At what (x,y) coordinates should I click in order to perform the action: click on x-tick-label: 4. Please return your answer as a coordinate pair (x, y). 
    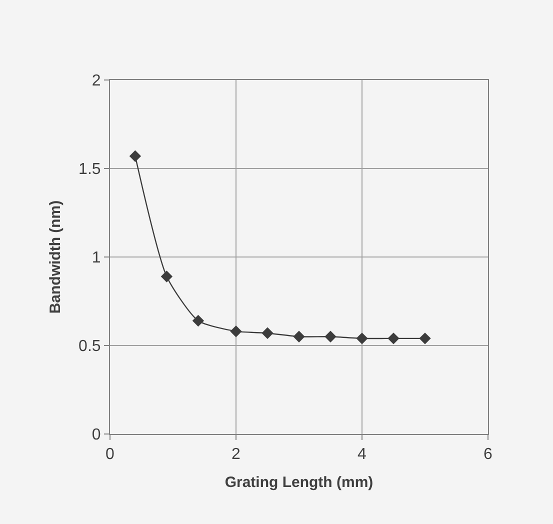
    Looking at the image, I should click on (362, 455).